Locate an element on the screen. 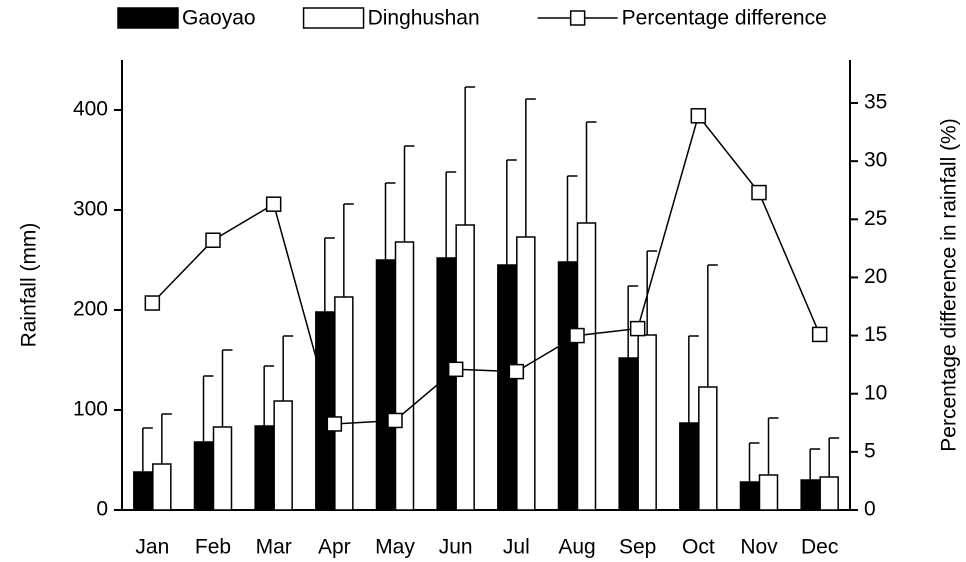 This screenshot has width=966, height=562. x-tick-label: May is located at coordinates (395, 547).